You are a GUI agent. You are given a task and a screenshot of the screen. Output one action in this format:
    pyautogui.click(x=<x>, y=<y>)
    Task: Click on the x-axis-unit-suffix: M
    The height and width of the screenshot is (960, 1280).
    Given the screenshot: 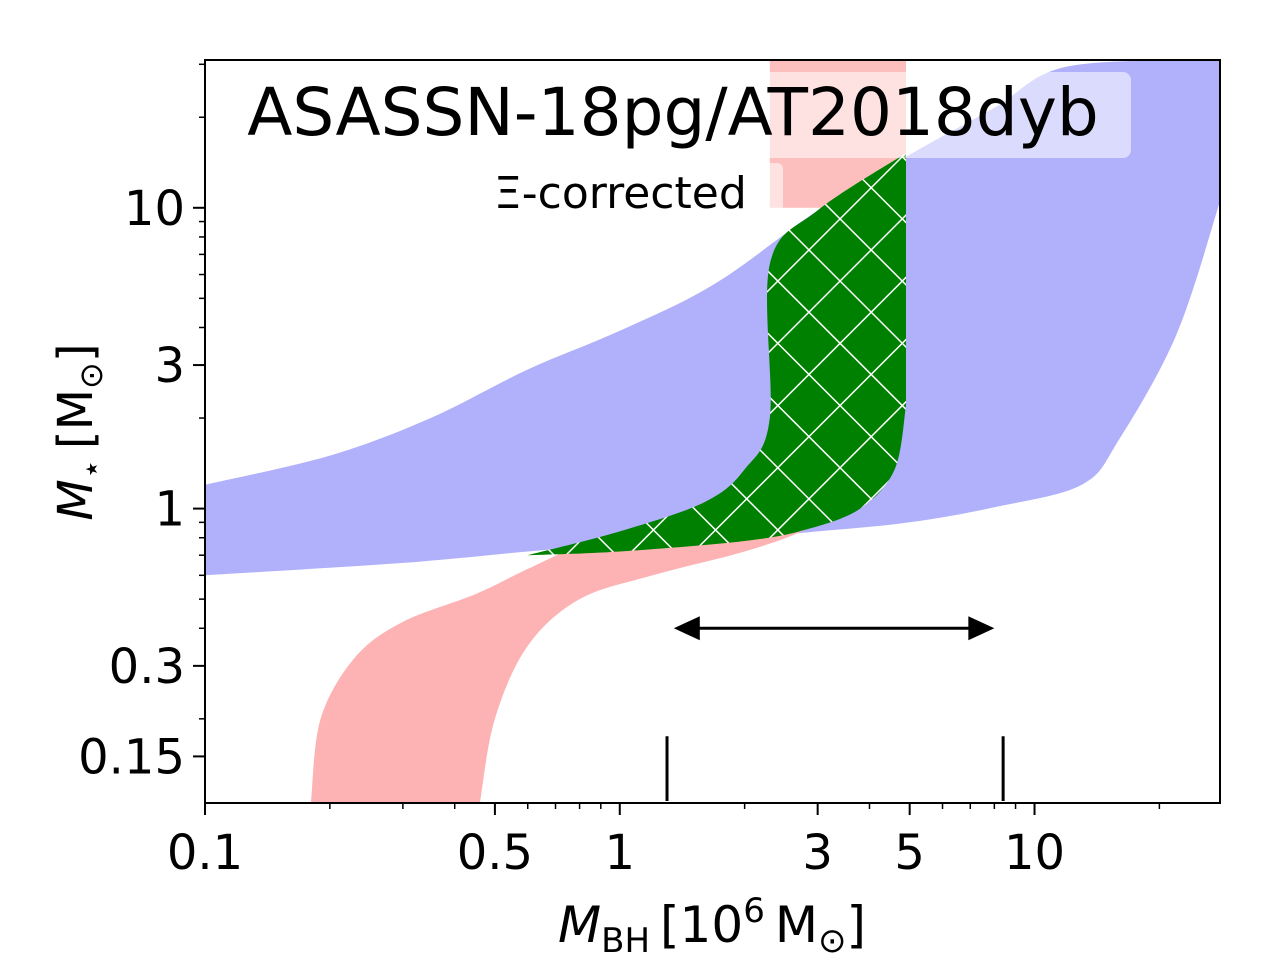 What is the action you would take?
    pyautogui.click(x=796, y=925)
    